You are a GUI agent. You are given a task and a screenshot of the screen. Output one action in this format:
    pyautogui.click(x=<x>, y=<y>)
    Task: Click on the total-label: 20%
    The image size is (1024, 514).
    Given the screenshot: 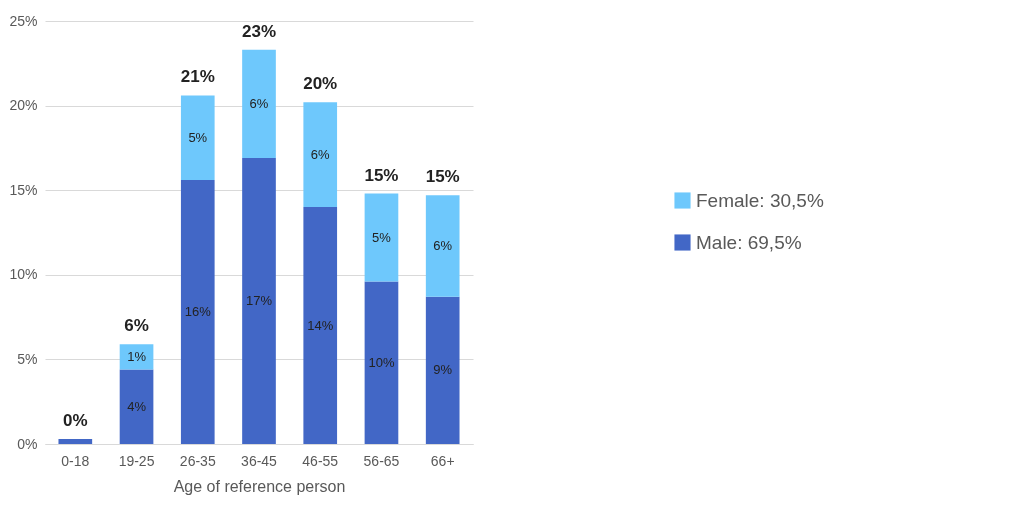 What is the action you would take?
    pyautogui.click(x=320, y=84)
    